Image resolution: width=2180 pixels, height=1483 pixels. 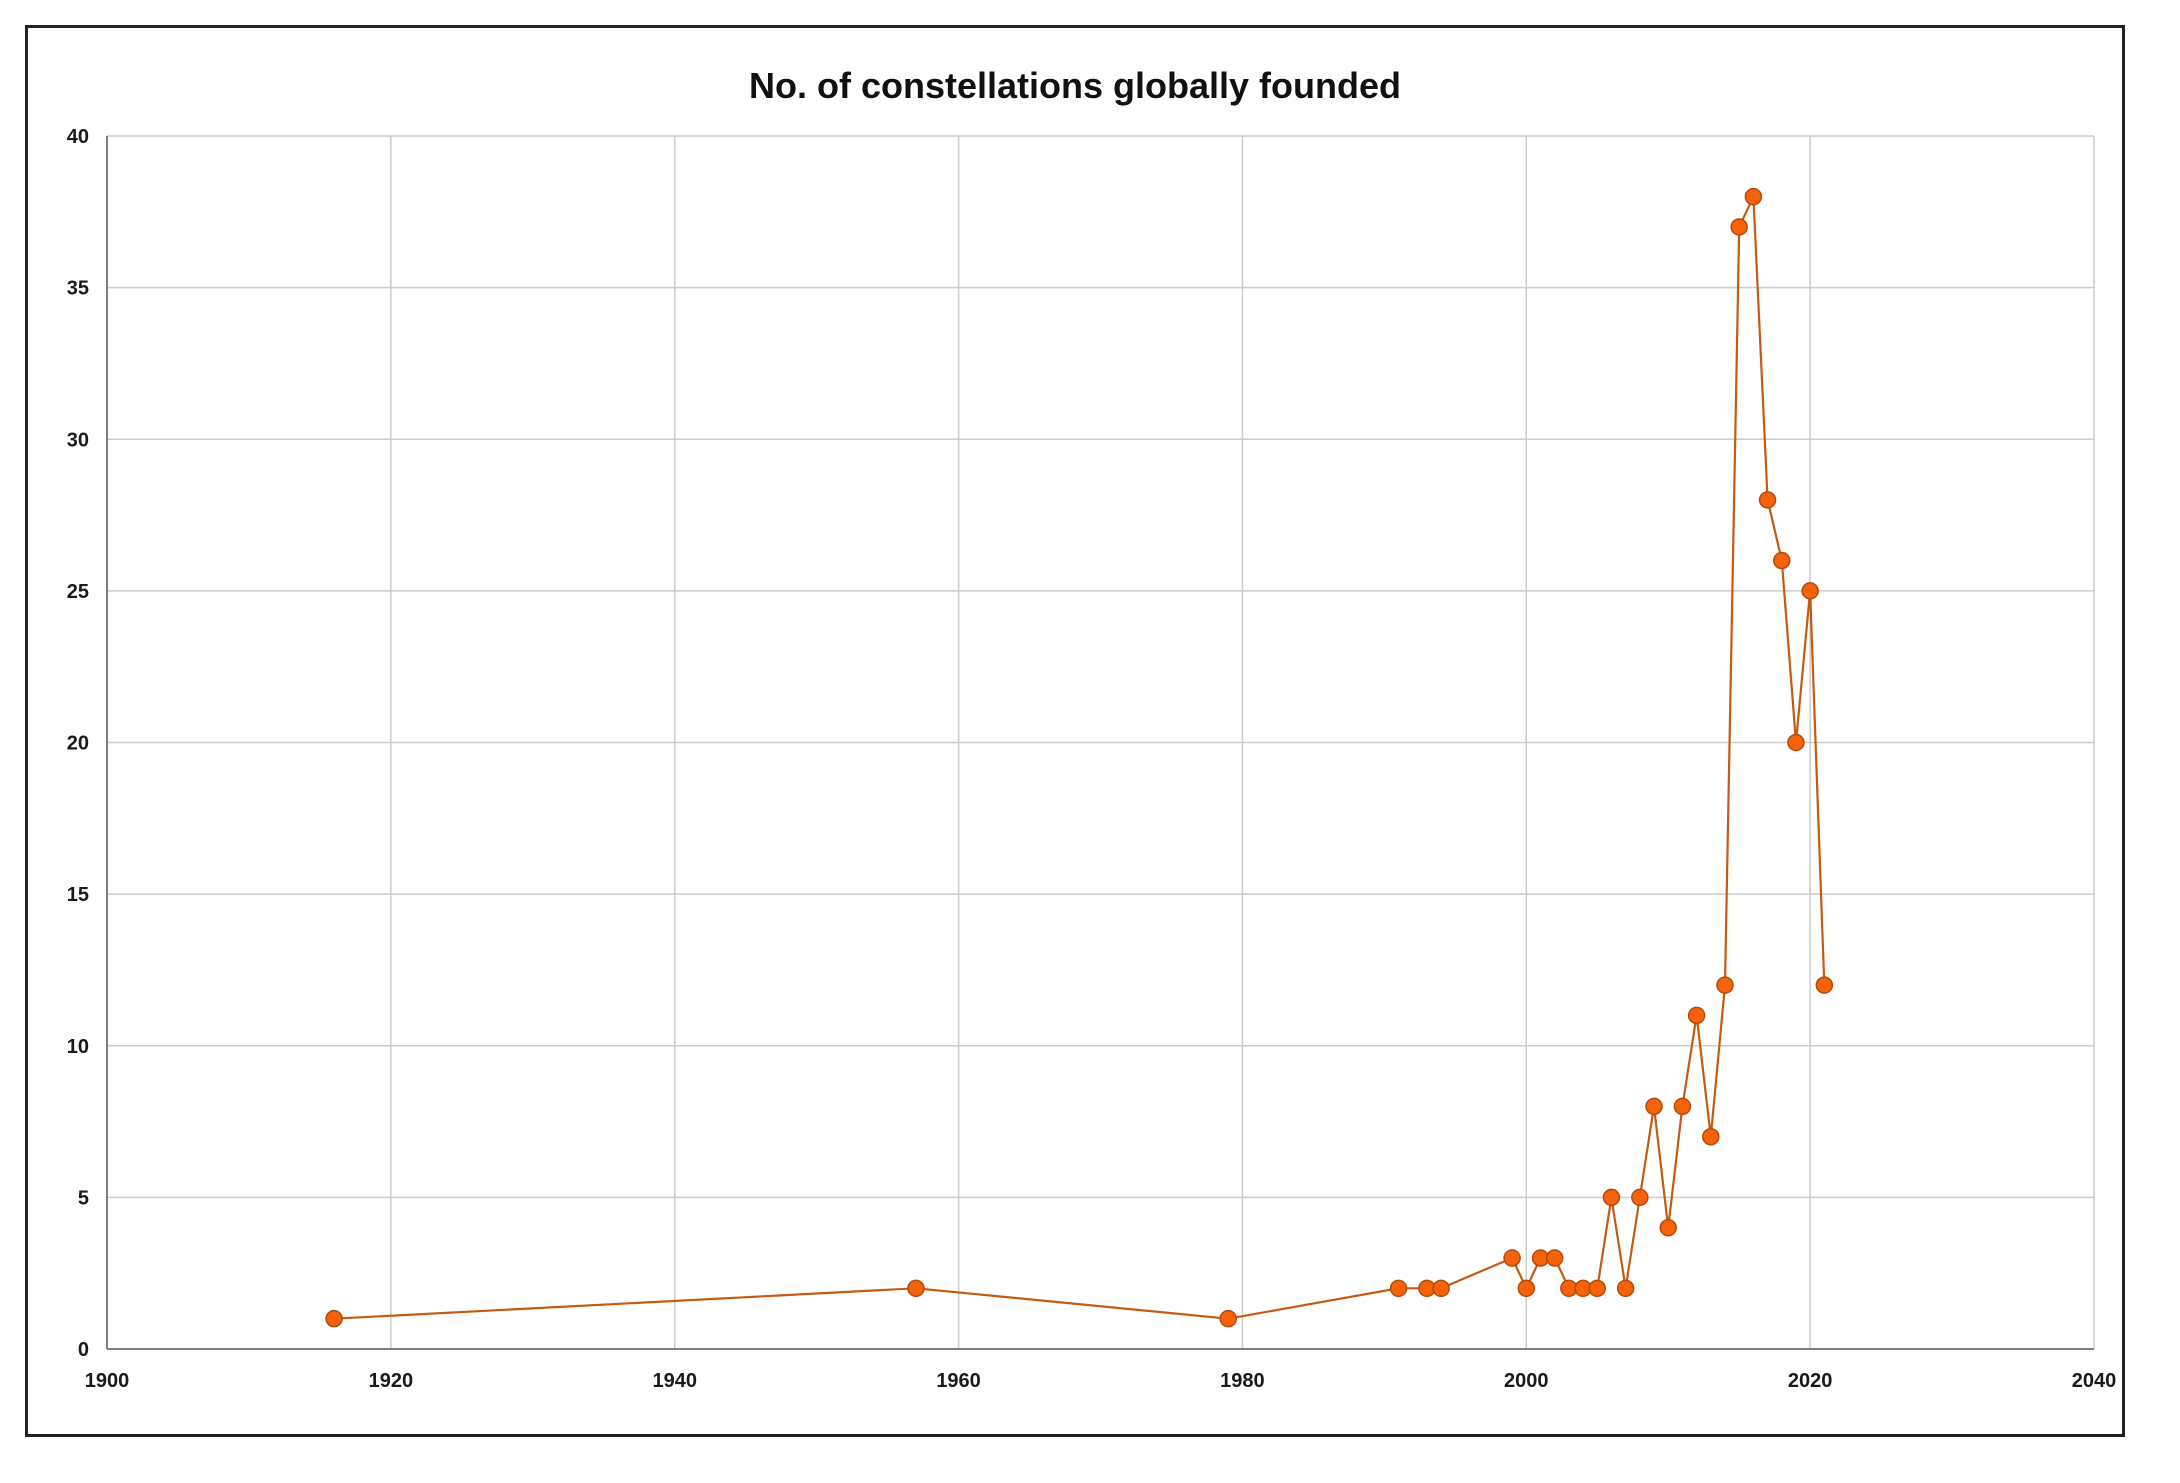 What do you see at coordinates (1075, 85) in the screenshot?
I see `chart-title: No. of constellations globally founded` at bounding box center [1075, 85].